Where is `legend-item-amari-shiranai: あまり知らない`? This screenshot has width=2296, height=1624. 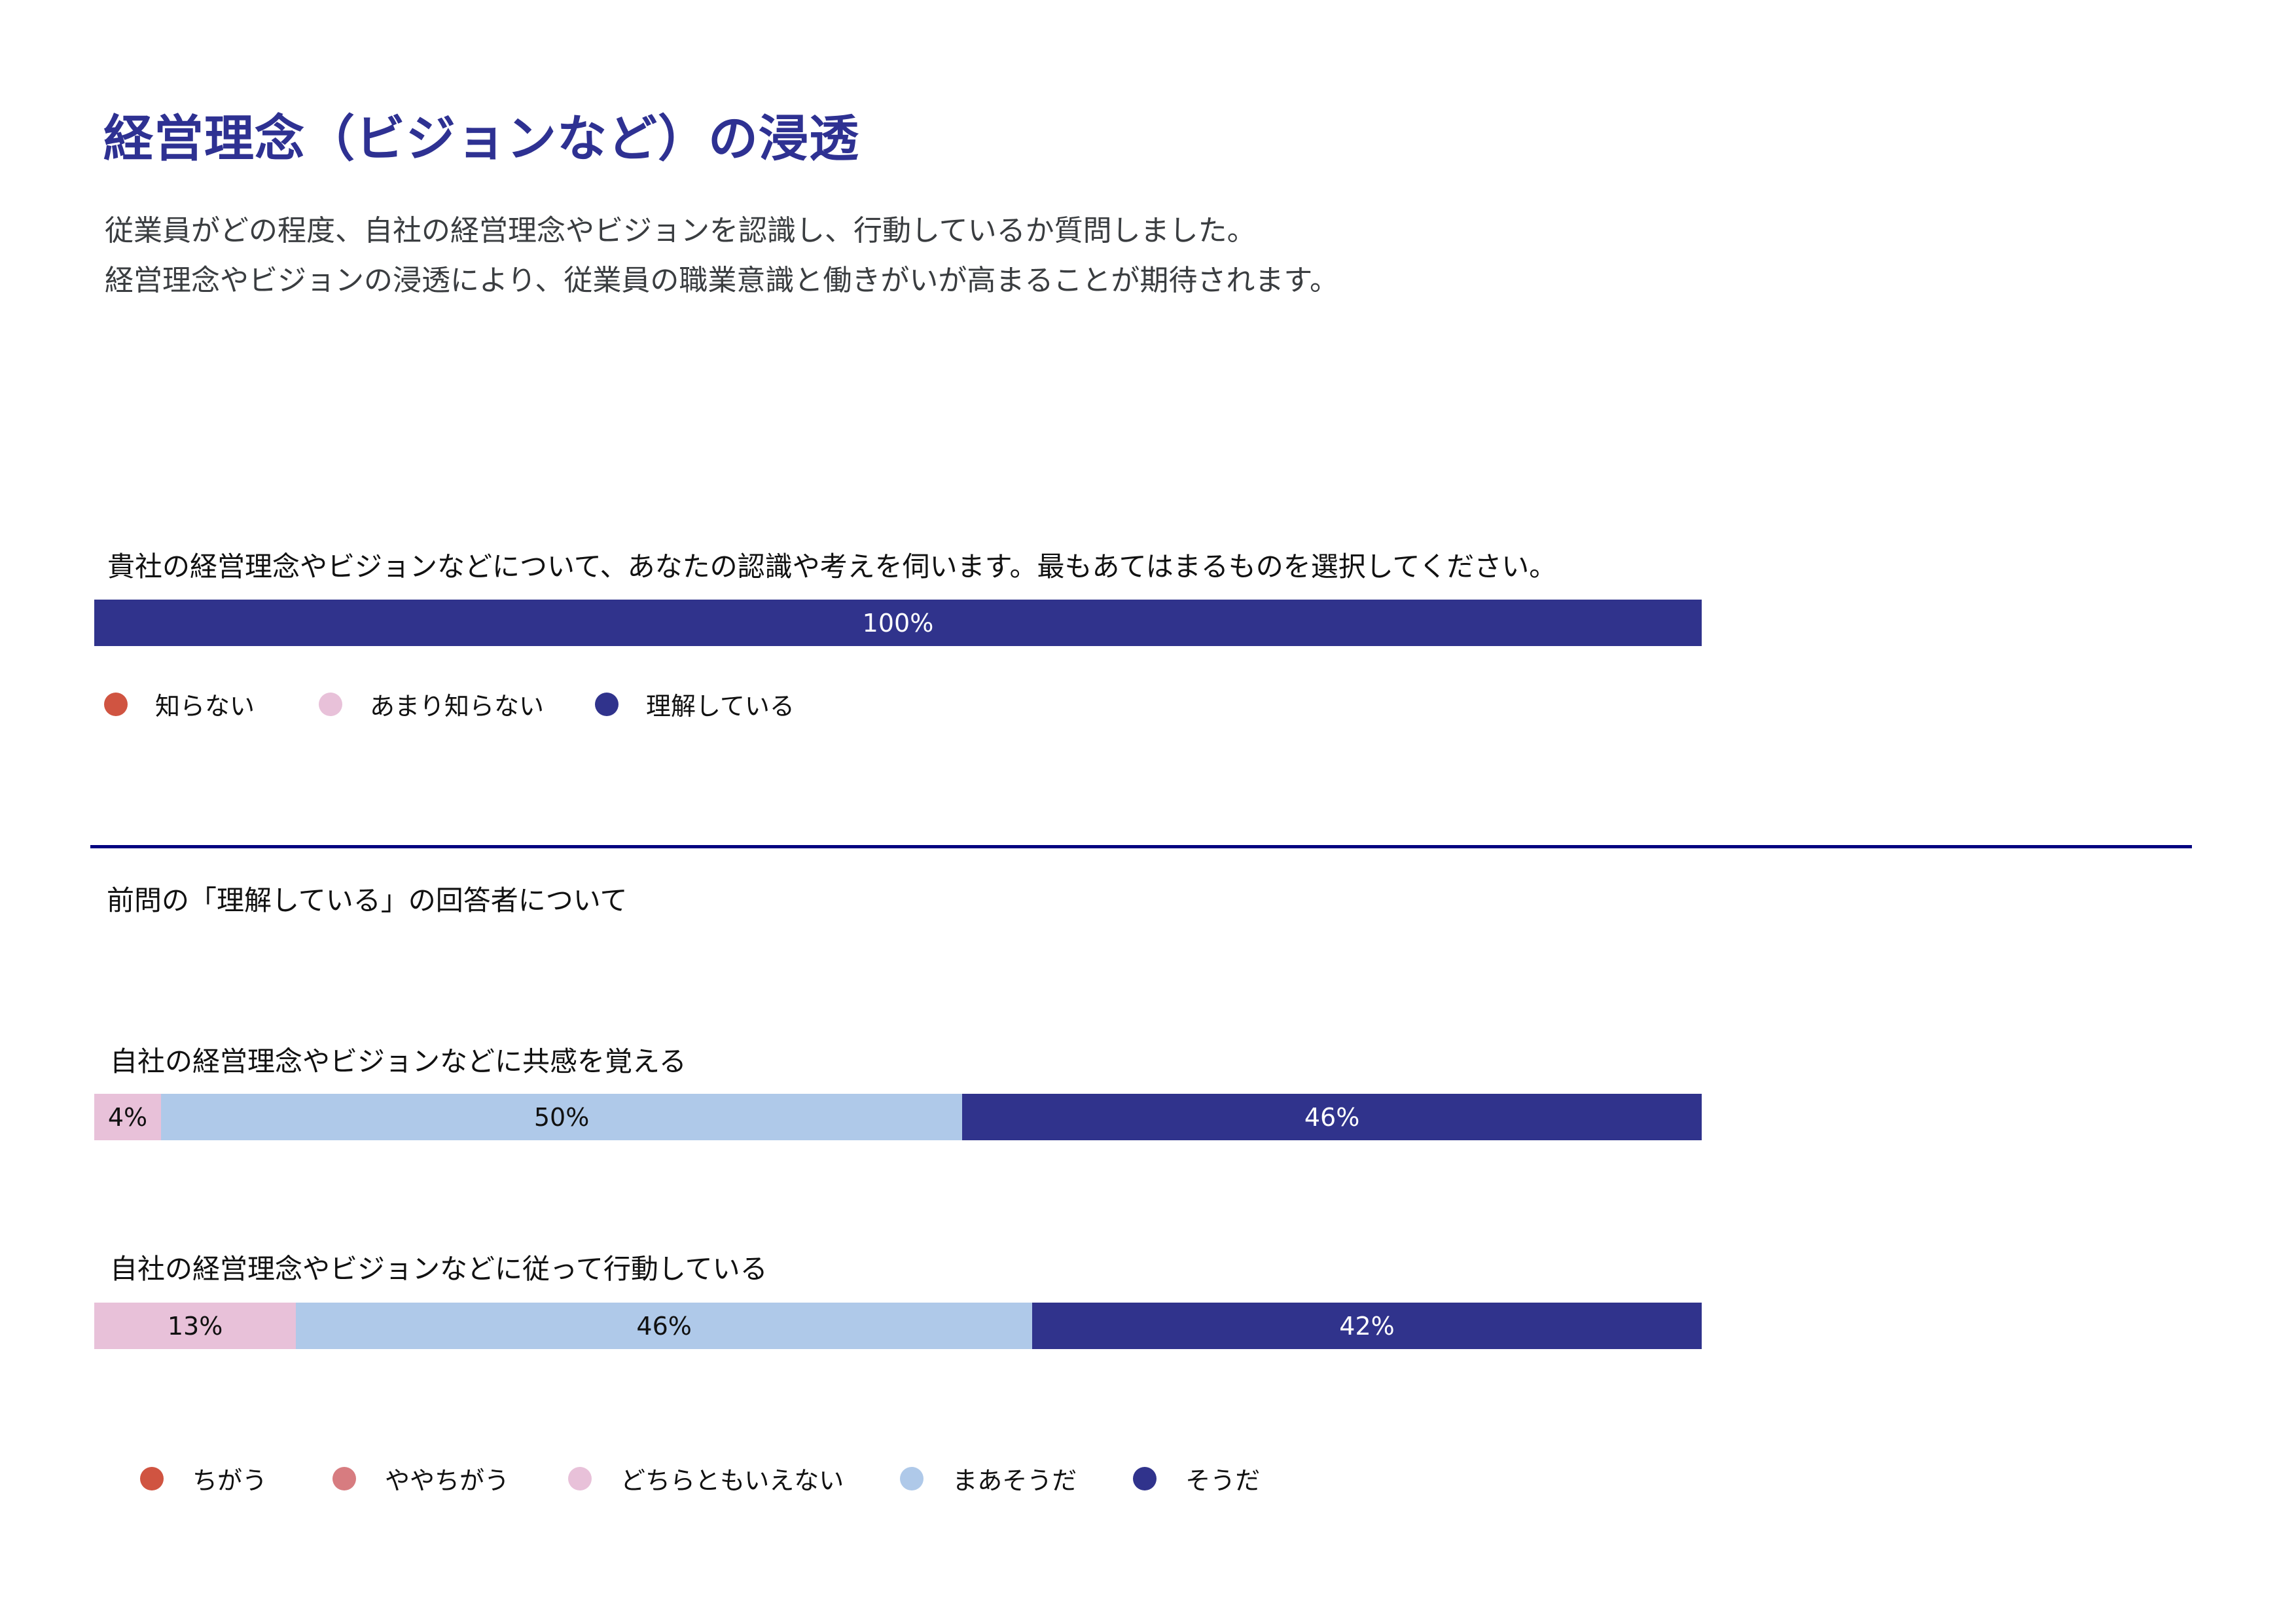 legend-item-amari-shiranai: あまり知らない is located at coordinates (431, 704).